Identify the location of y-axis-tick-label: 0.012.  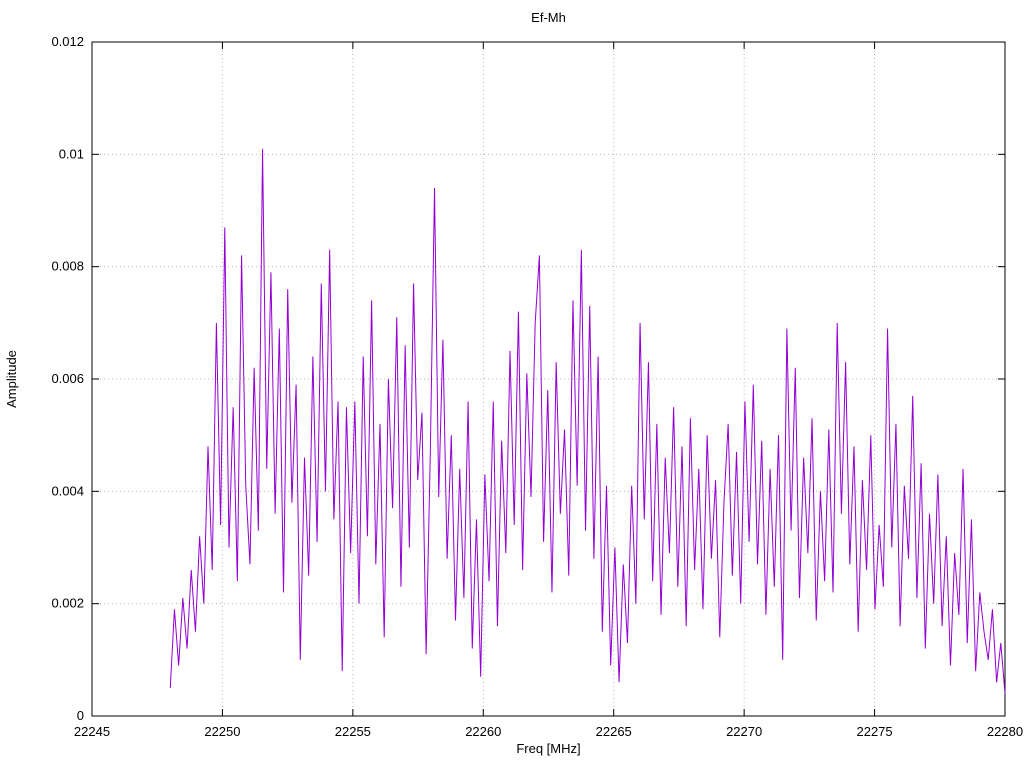
(67, 41).